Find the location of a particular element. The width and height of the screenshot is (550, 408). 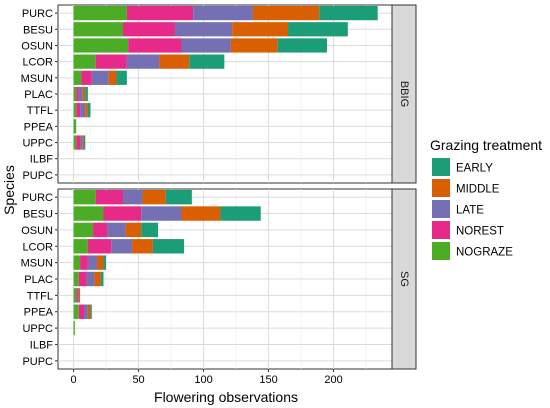

bar-sg-besu-late is located at coordinates (161, 213).